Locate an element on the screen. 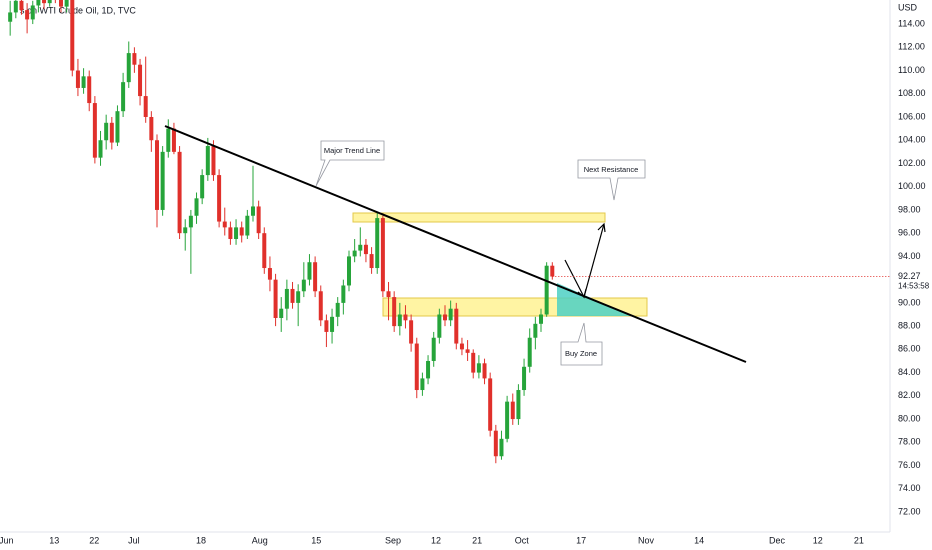 The width and height of the screenshot is (932, 550). chart-title: s on WTI Crude Oil, 1D, TVC is located at coordinates (78, 10).